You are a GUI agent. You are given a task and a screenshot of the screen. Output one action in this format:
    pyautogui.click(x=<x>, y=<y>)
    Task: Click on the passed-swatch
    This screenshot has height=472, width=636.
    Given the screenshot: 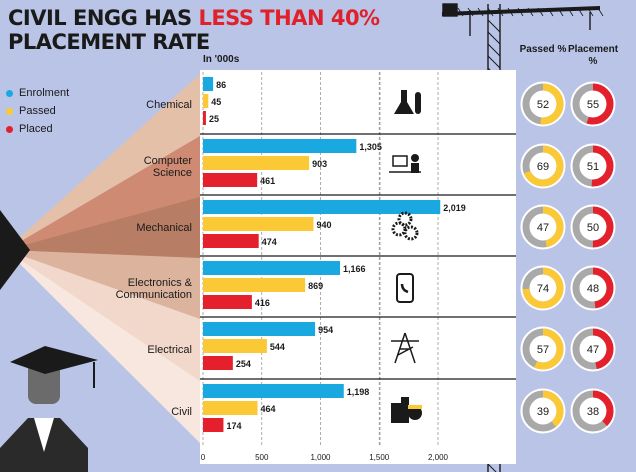 What is the action you would take?
    pyautogui.click(x=9, y=111)
    